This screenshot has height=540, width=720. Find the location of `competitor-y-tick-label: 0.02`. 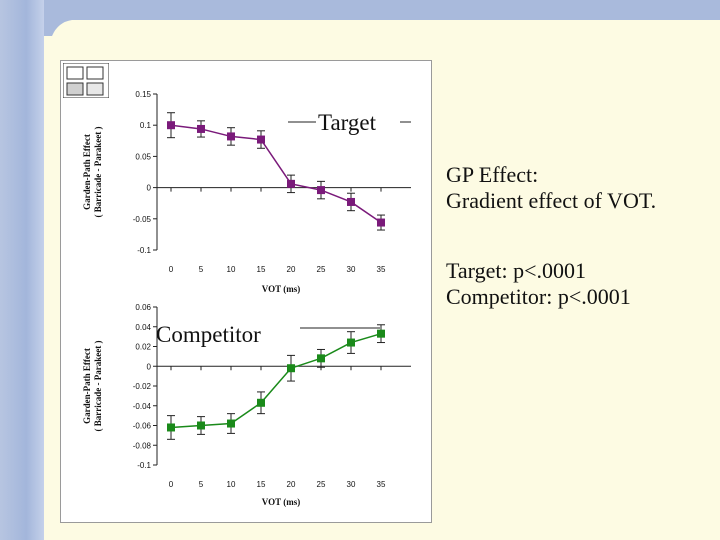

competitor-y-tick-label: 0.02 is located at coordinates (143, 347).